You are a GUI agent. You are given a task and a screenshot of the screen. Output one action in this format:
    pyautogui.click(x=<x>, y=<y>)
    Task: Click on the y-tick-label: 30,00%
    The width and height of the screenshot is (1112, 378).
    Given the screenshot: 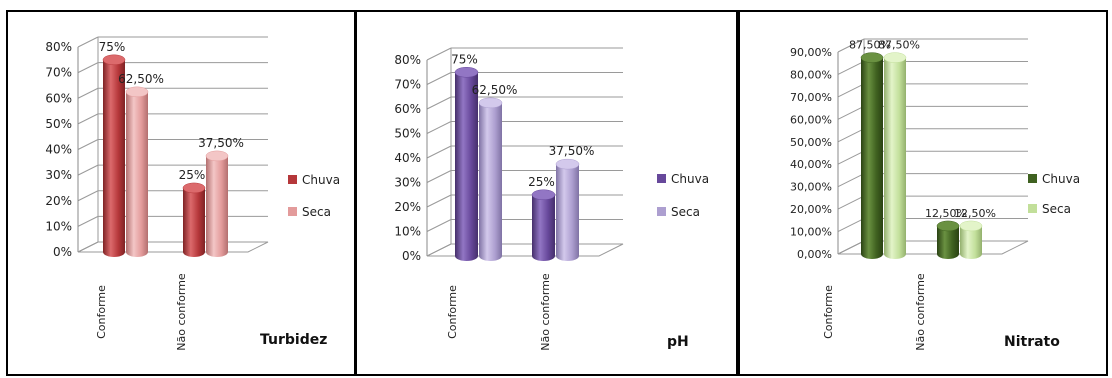 What is the action you would take?
    pyautogui.click(x=811, y=187)
    